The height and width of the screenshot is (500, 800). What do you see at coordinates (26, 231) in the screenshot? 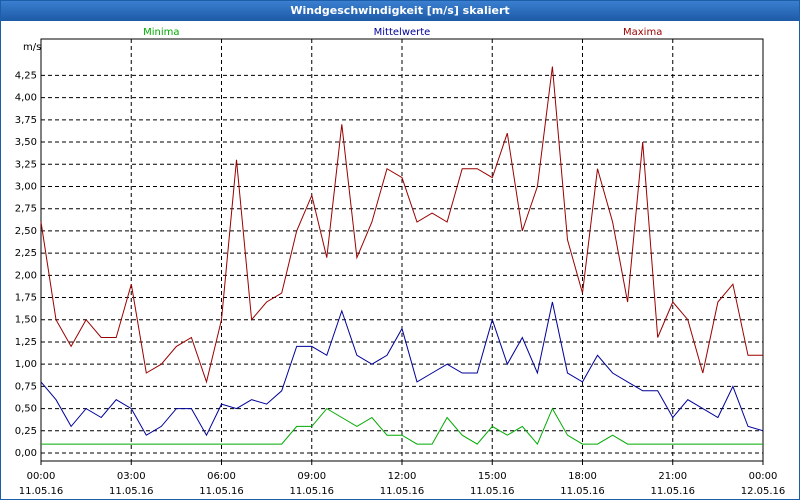
I see `y-tick-label: 2,50` at bounding box center [26, 231].